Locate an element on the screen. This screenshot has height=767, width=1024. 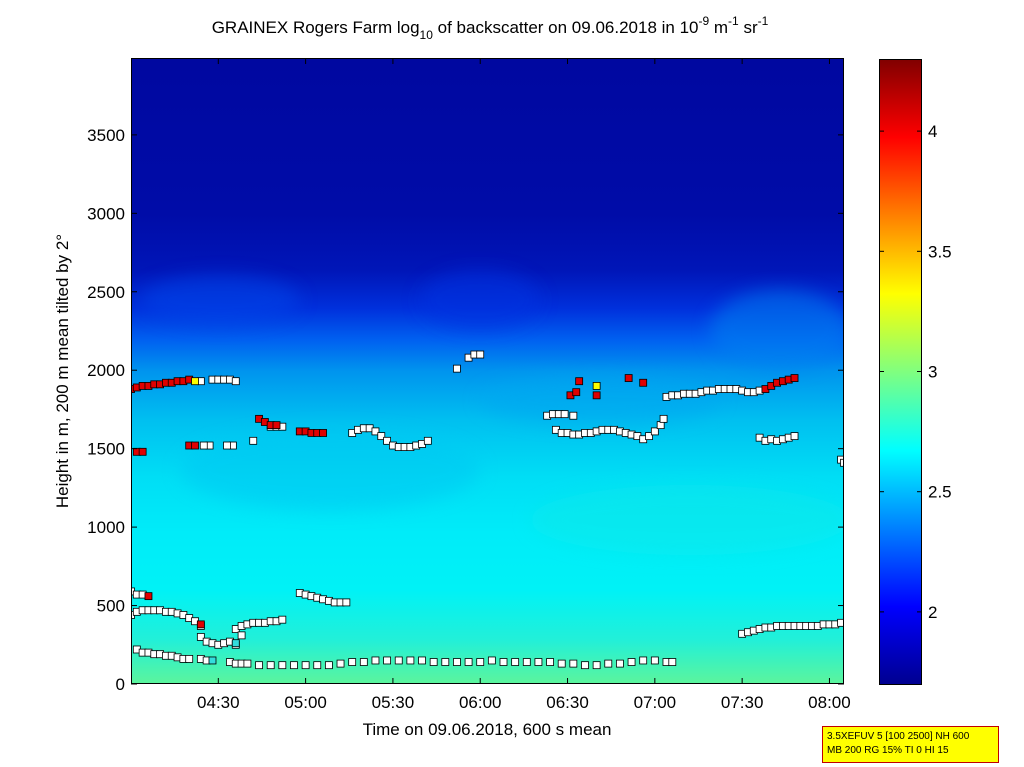
colorbar-tick-label: 3.5 is located at coordinates (940, 251).